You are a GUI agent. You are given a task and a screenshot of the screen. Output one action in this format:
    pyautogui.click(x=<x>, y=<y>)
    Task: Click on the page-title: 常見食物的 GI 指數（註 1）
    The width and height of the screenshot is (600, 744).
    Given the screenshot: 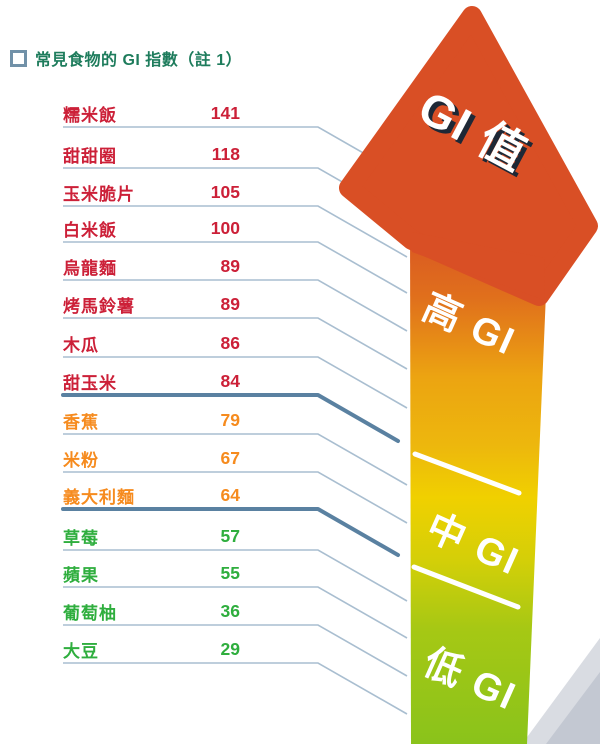 What is the action you would take?
    pyautogui.click(x=139, y=60)
    